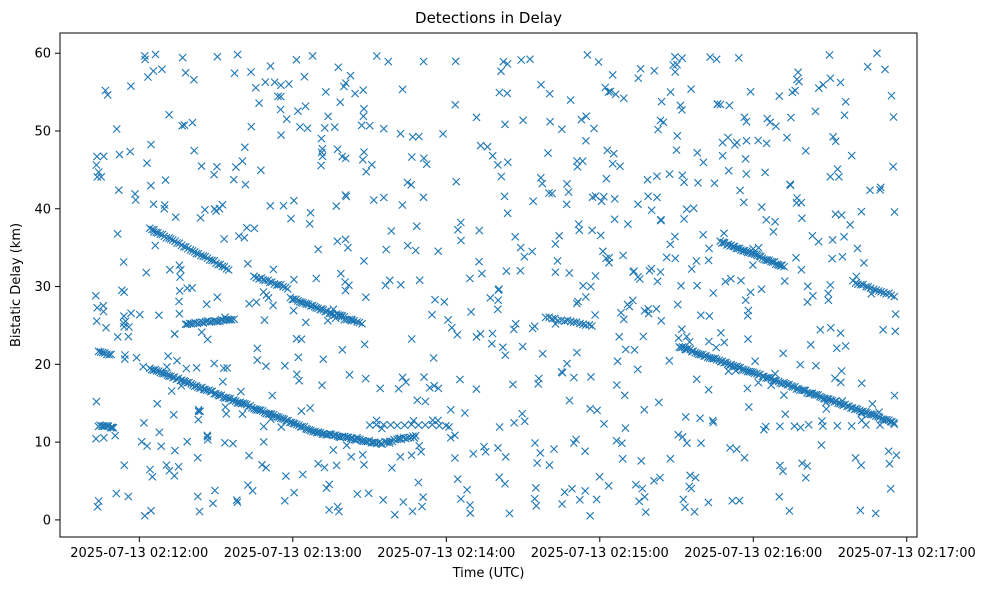 This screenshot has width=988, height=590. I want to click on track-o-point, so click(784, 266).